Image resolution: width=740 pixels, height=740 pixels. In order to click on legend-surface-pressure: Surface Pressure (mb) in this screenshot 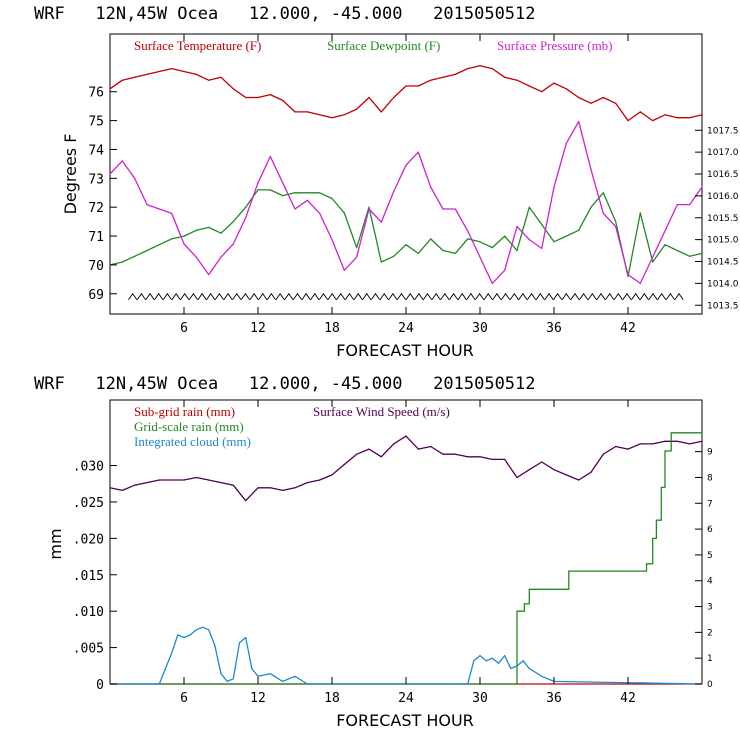, I will do `click(555, 45)`.